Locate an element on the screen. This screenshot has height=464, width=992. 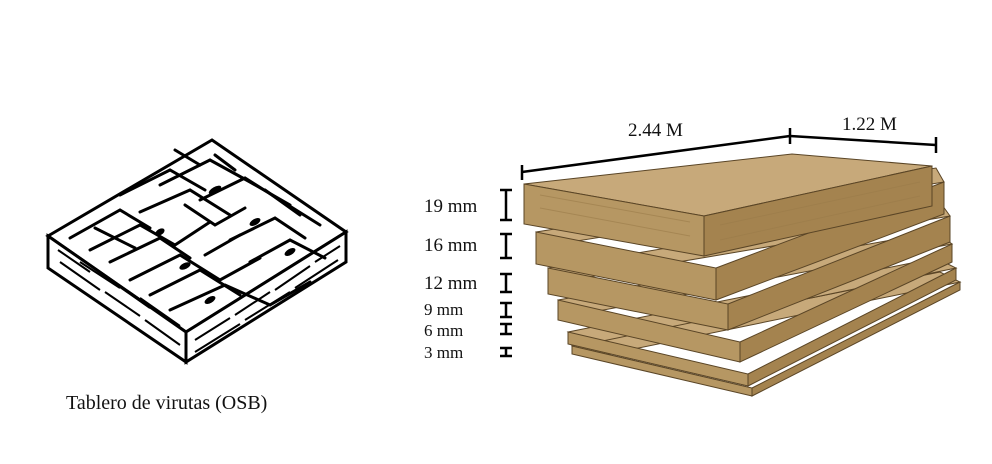
board-19mm is located at coordinates (728, 205).